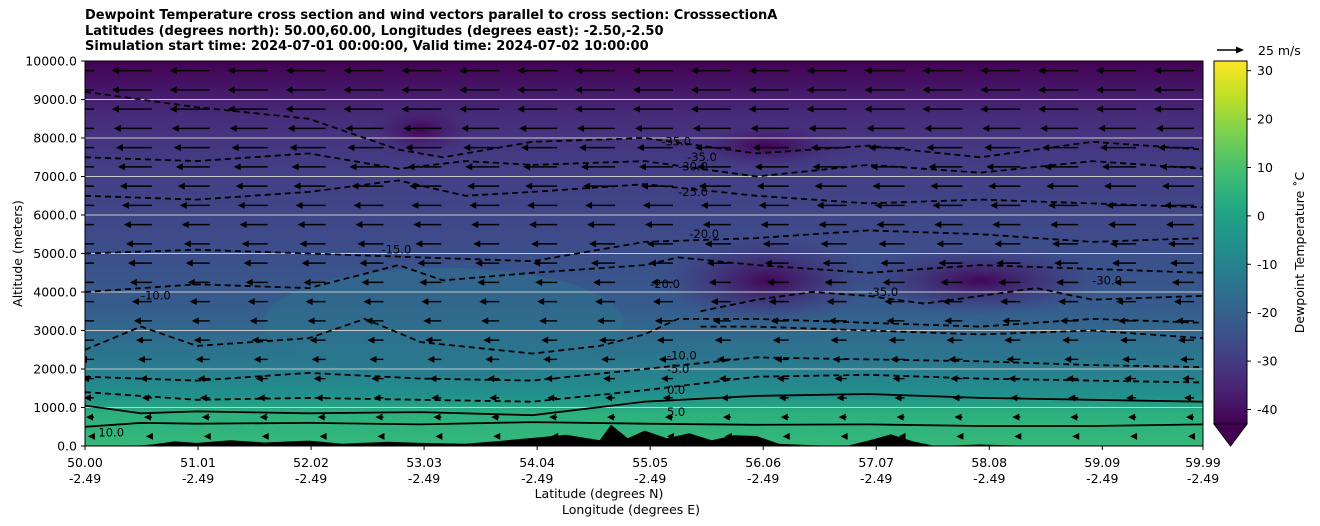 The image size is (1320, 526). What do you see at coordinates (676, 142) in the screenshot?
I see `contour-label: -35.0` at bounding box center [676, 142].